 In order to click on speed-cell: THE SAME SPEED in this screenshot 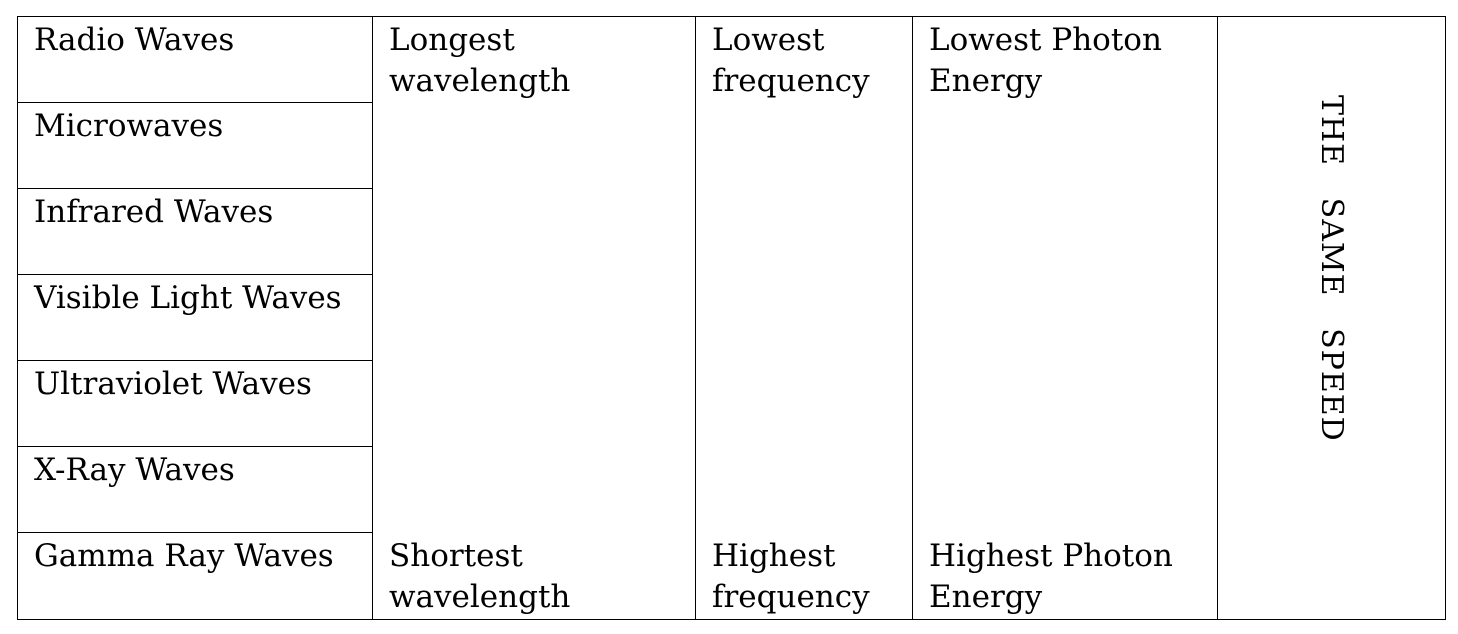, I will do `click(1331, 318)`.